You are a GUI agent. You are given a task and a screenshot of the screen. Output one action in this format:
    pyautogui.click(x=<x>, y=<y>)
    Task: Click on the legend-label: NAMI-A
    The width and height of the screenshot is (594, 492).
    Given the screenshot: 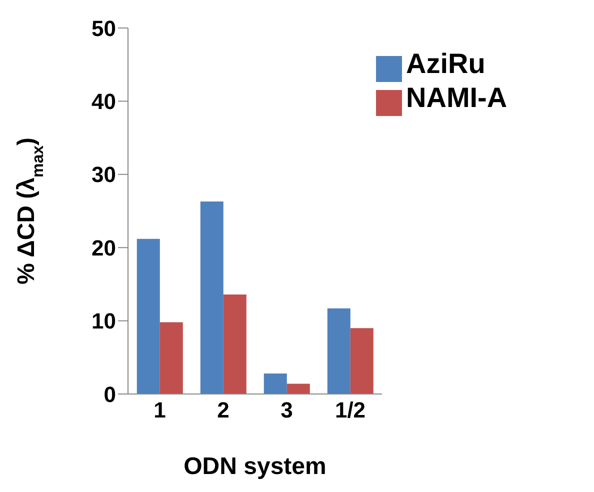 What is the action you would take?
    pyautogui.click(x=457, y=97)
    